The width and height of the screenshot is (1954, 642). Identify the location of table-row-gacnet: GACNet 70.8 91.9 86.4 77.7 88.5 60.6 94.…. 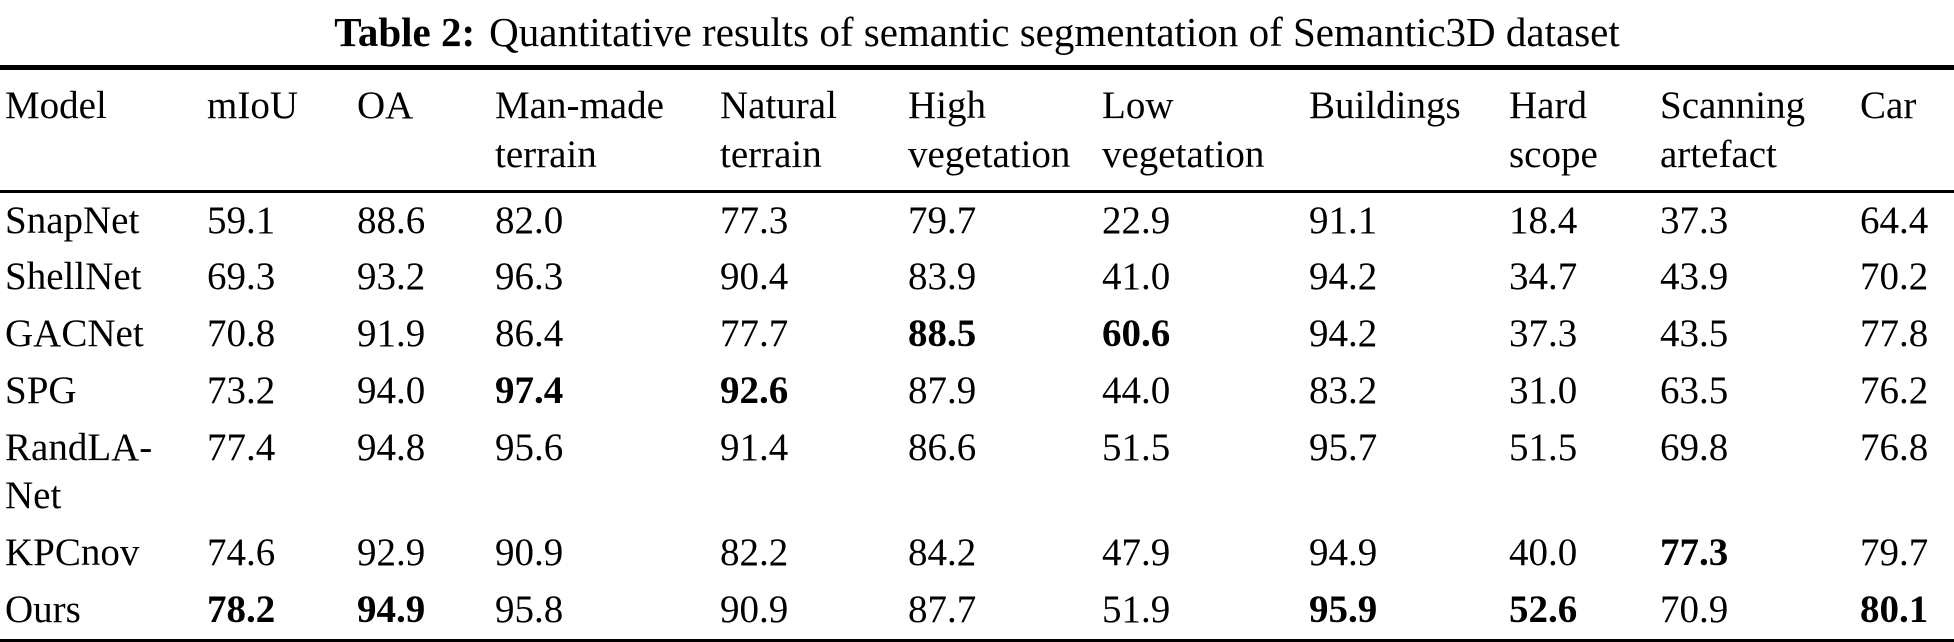
(977, 334).